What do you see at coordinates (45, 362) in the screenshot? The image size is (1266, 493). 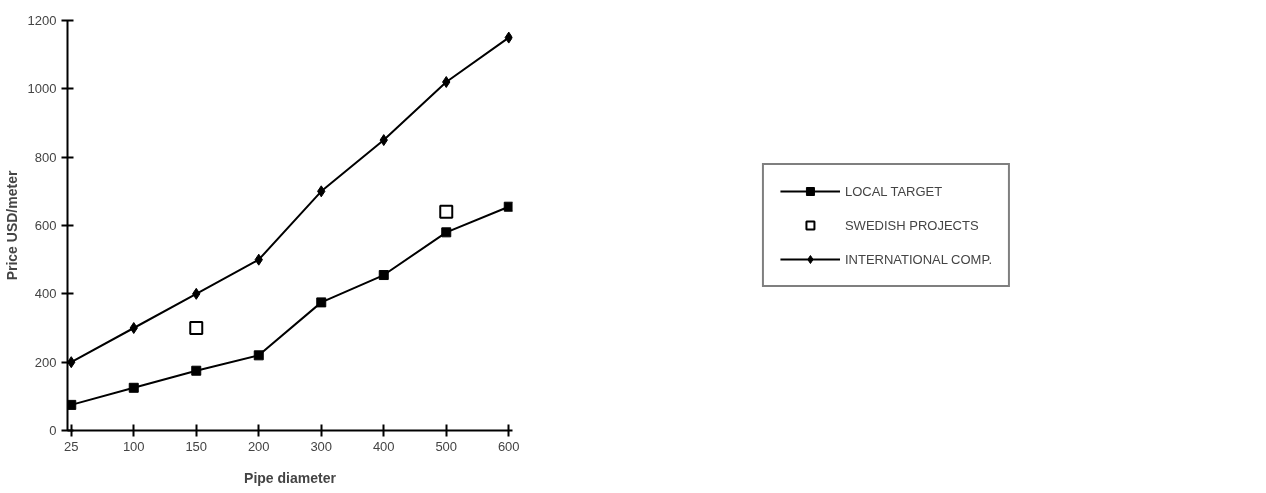 I see `y-tick-label: 200` at bounding box center [45, 362].